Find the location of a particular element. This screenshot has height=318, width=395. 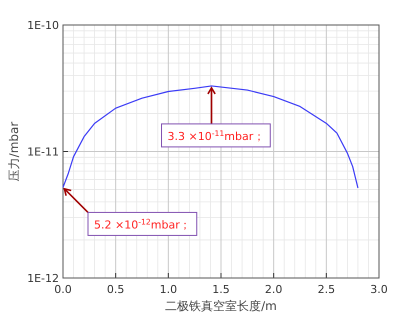

y-tick-label: 1E-11 is located at coordinates (43, 152).